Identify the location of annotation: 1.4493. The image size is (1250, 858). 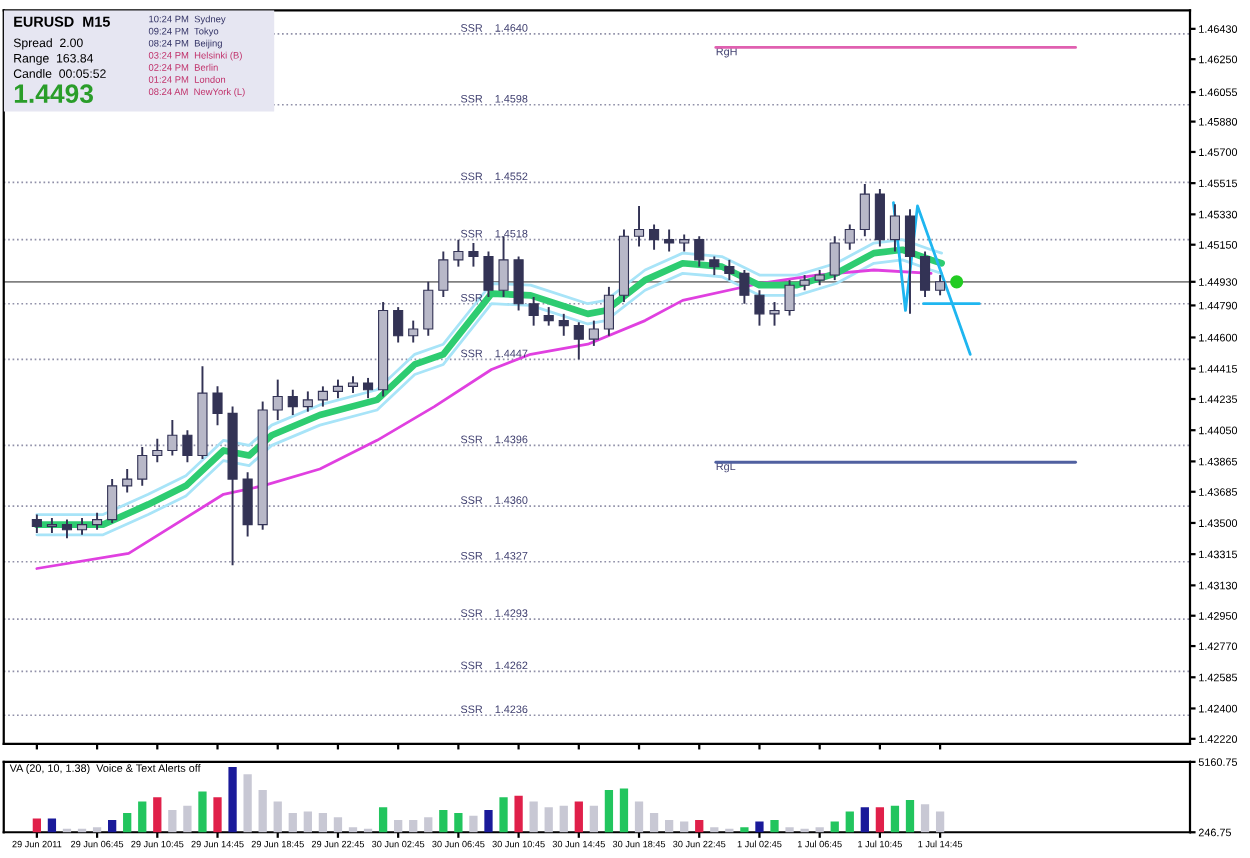
(53, 94).